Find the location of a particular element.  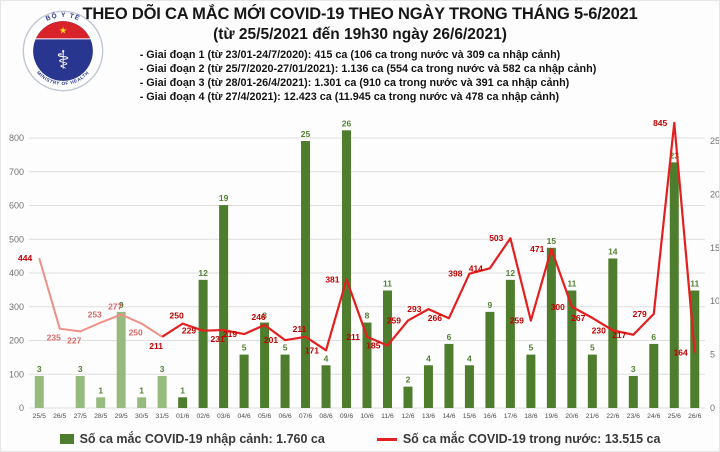

legend-item-domestic: Số ca mắc COVID-19 trong nước: 13.515 ca is located at coordinates (518, 439).